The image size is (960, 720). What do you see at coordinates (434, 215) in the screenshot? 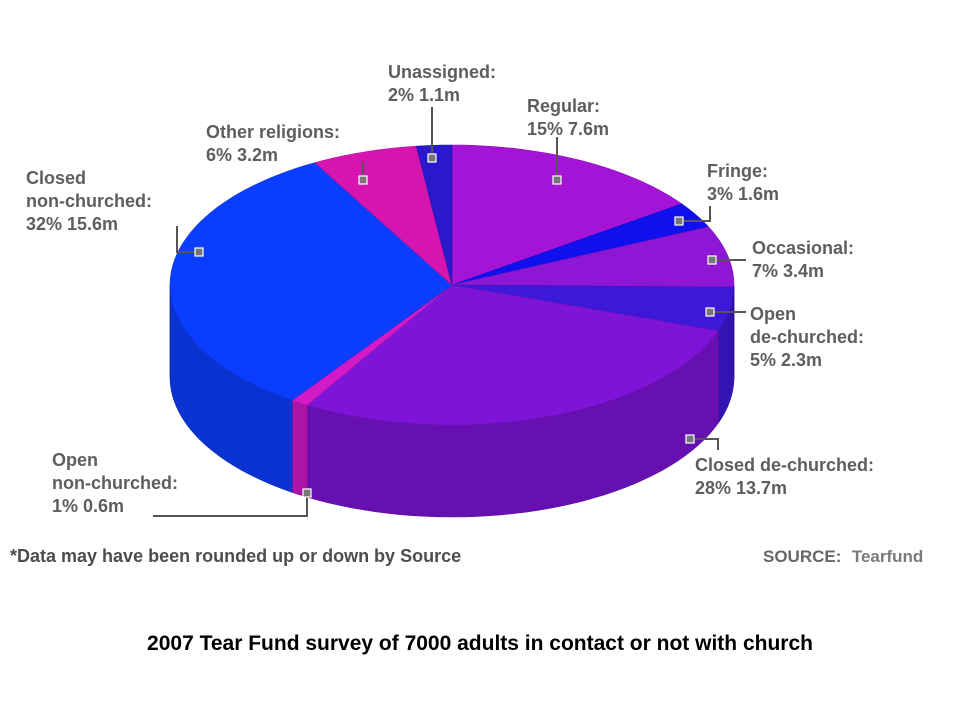
I see `slice-unassigned` at bounding box center [434, 215].